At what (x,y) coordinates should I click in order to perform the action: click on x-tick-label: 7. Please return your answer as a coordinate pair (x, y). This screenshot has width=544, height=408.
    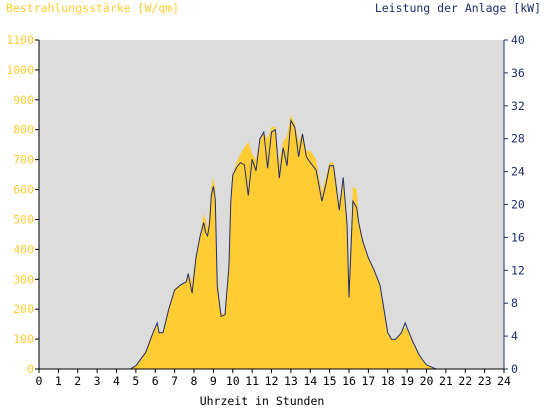
    Looking at the image, I should click on (174, 381).